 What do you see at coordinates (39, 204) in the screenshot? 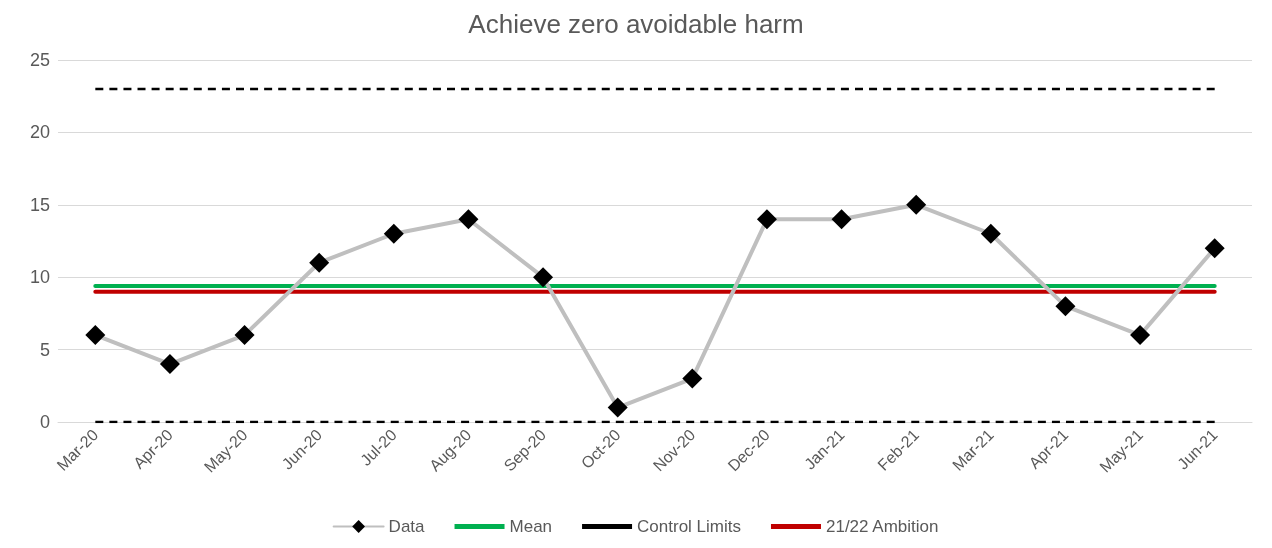
I see `y-tick-label: 15` at bounding box center [39, 204].